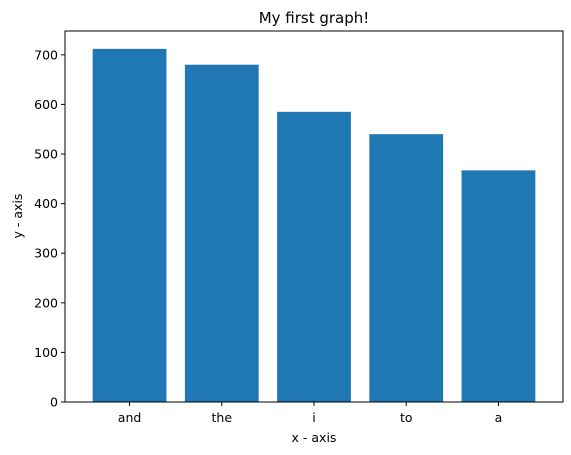 The height and width of the screenshot is (455, 571). I want to click on x-tick-label-i: i, so click(313, 417).